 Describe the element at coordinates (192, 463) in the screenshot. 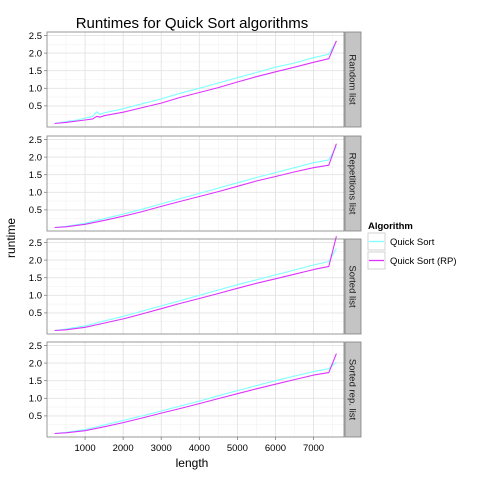

I see `x-axis-title: length` at that location.